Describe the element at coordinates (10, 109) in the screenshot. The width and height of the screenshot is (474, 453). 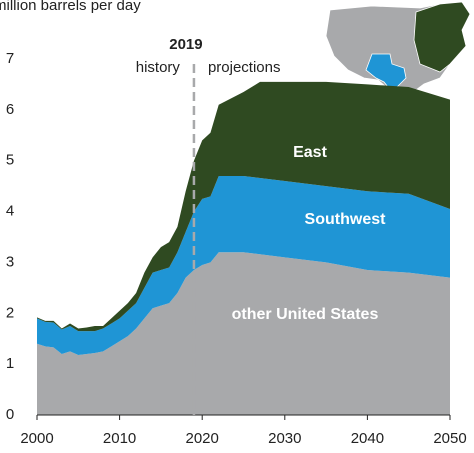
I see `y-tick-label: 6` at that location.